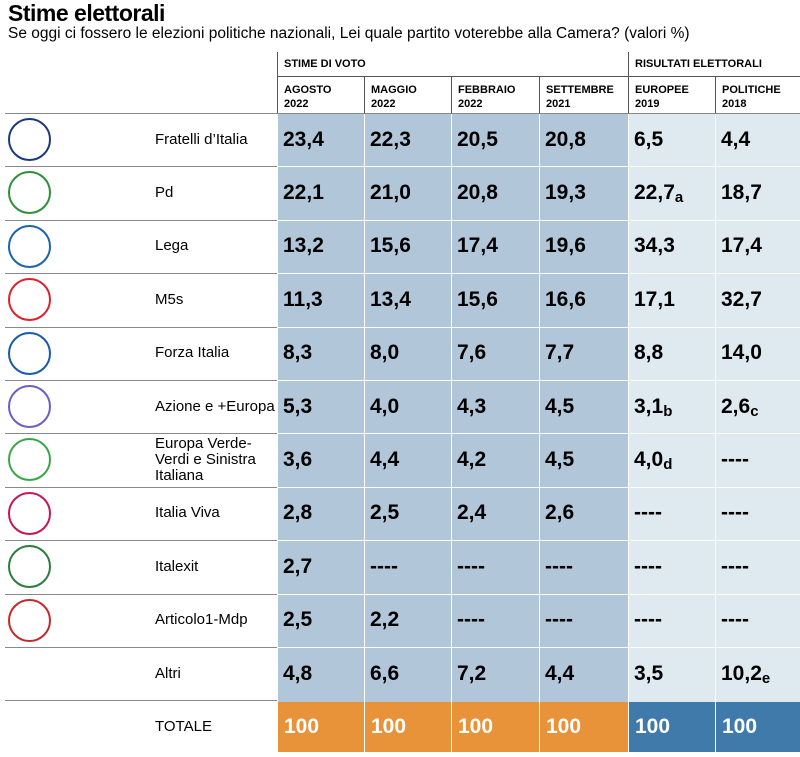  What do you see at coordinates (647, 104) in the screenshot?
I see `column-header-line: 2019` at bounding box center [647, 104].